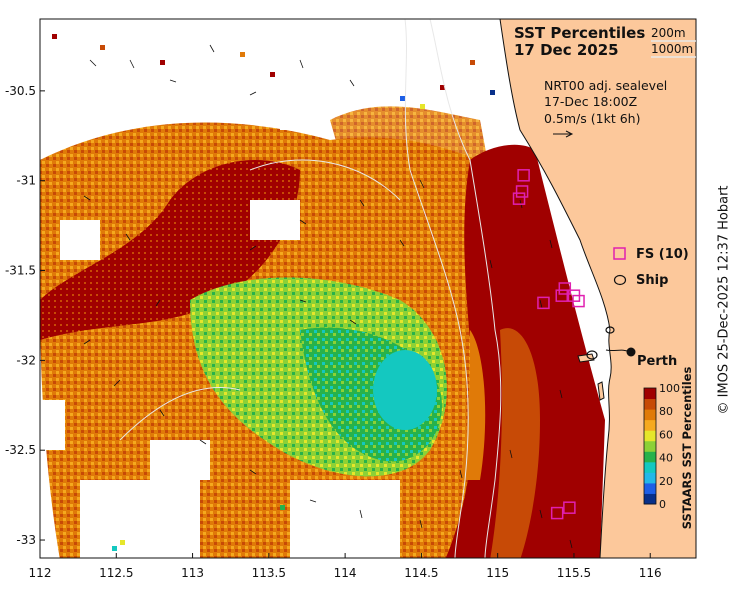 The height and width of the screenshot is (592, 740). Describe the element at coordinates (26, 540) in the screenshot. I see `y-tick-label: -33` at that location.